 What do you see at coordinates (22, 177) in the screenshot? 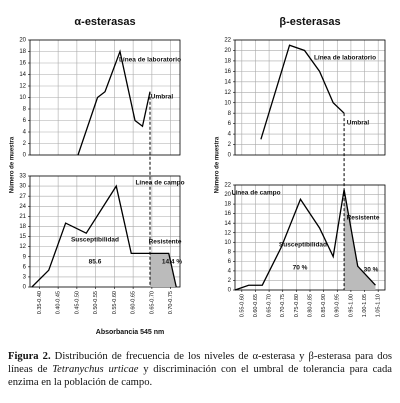
I see `y-tick-label: 33` at bounding box center [22, 177].